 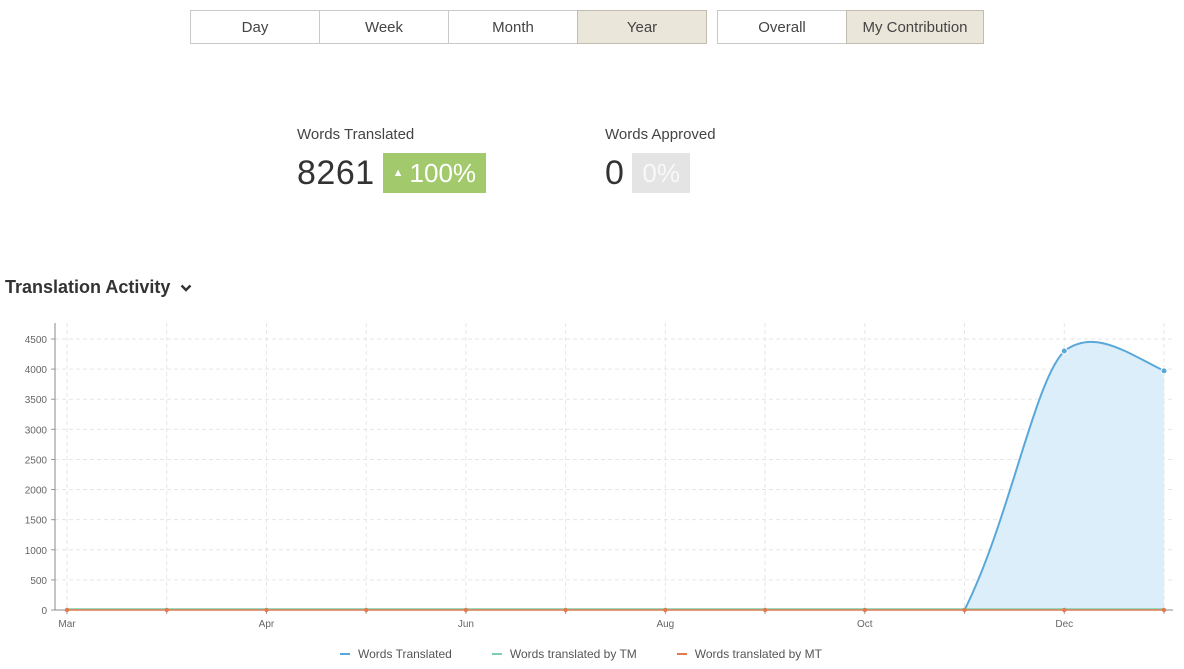 What do you see at coordinates (336, 172) in the screenshot?
I see `words-translated-value: 8261` at bounding box center [336, 172].